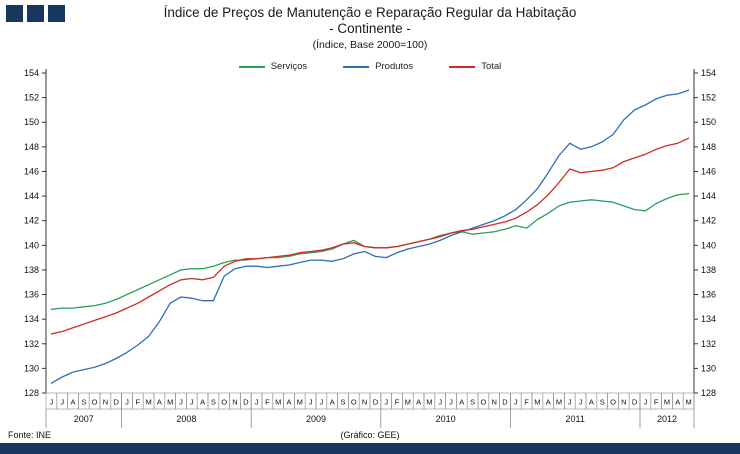  I want to click on y-tick-label-right: 146, so click(708, 171).